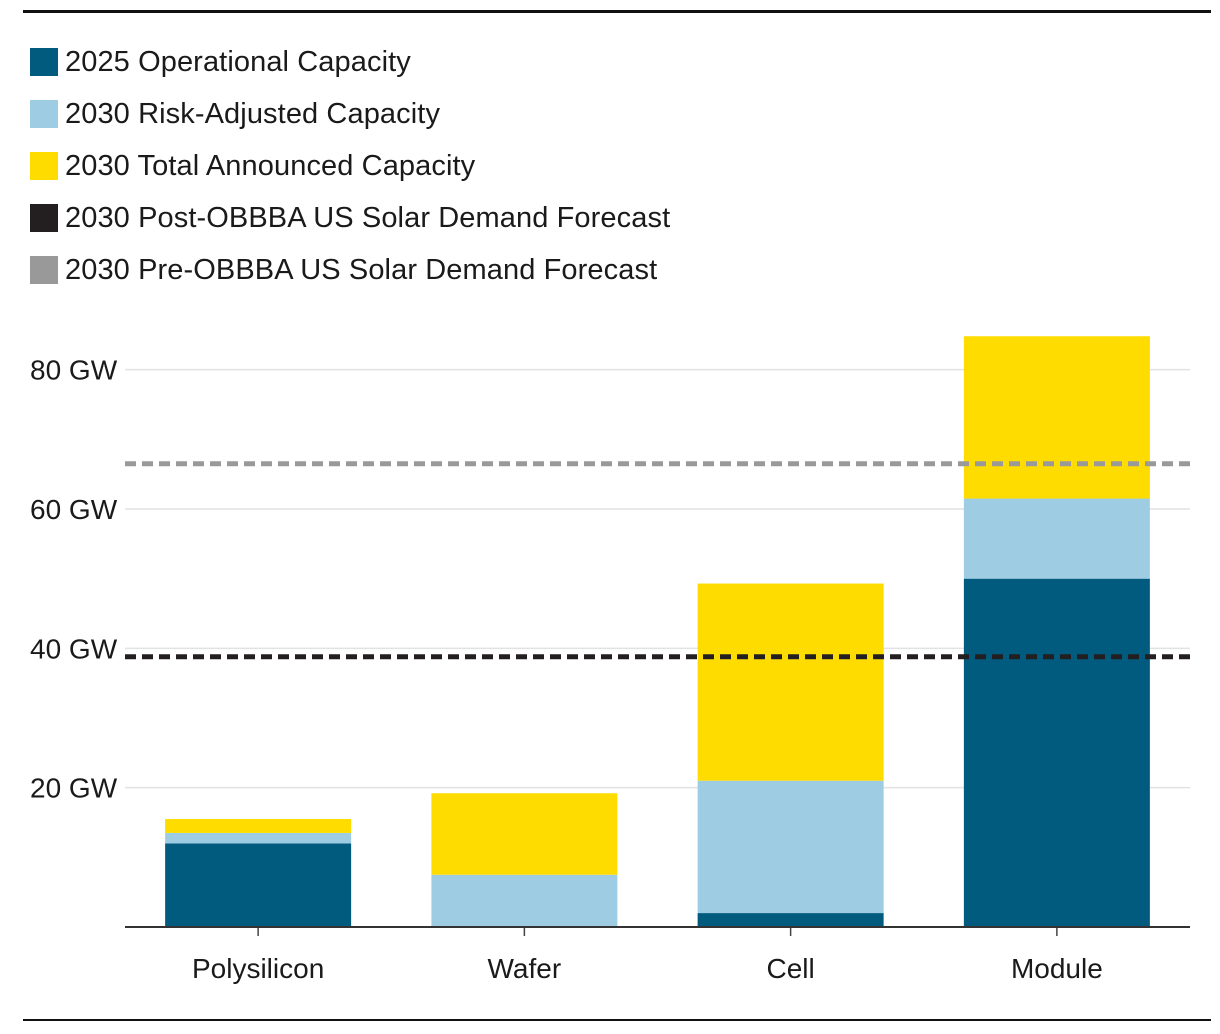 This screenshot has height=1034, width=1220. Describe the element at coordinates (258, 968) in the screenshot. I see `x-tick-label: Polysilicon` at that location.